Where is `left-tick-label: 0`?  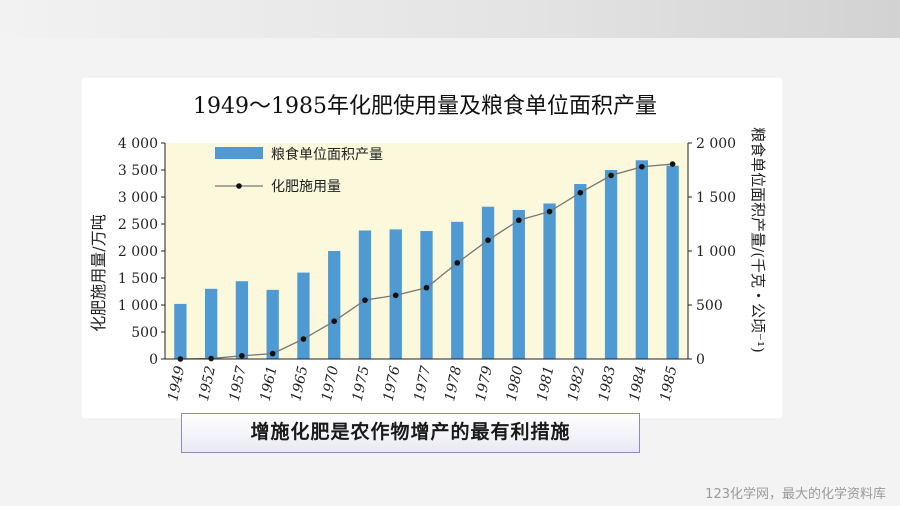
left-tick-label: 0 is located at coordinates (153, 360).